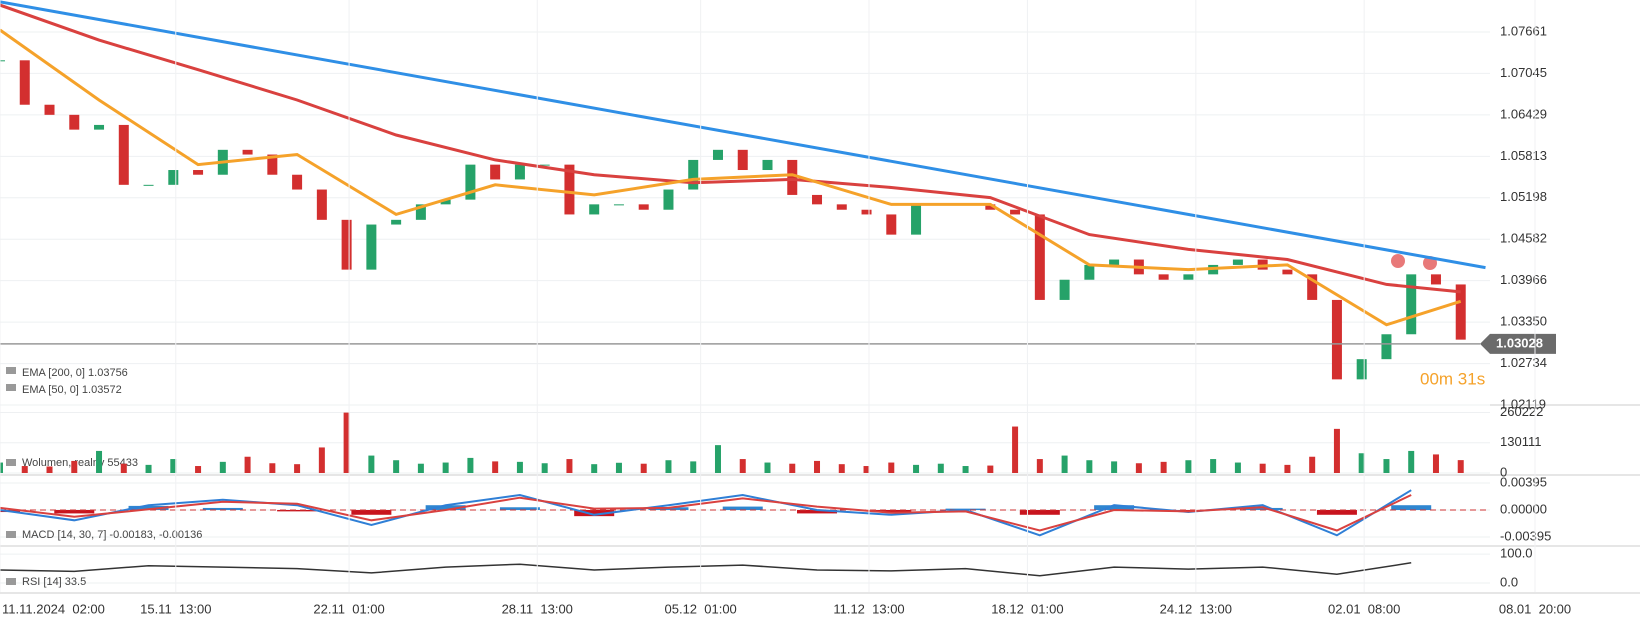 This screenshot has width=1640, height=644. What do you see at coordinates (1509, 581) in the screenshot?
I see `y-tick-label: 0.0` at bounding box center [1509, 581].